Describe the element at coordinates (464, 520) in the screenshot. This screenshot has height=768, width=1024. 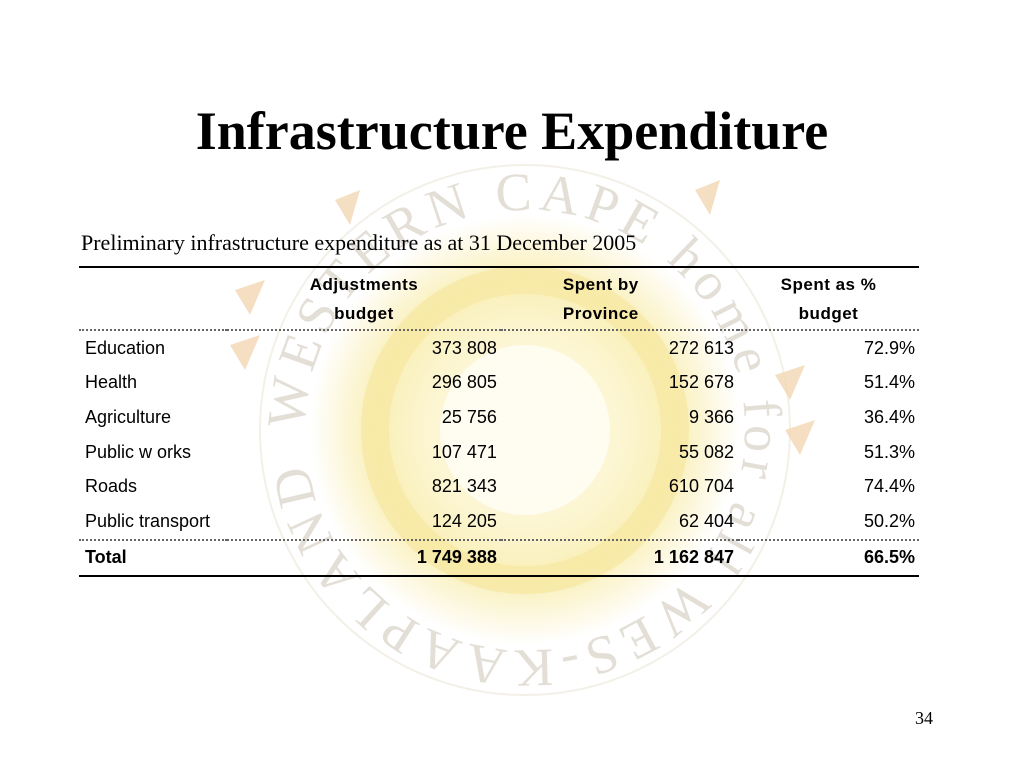
I see `row-budget: 124 205` at that location.